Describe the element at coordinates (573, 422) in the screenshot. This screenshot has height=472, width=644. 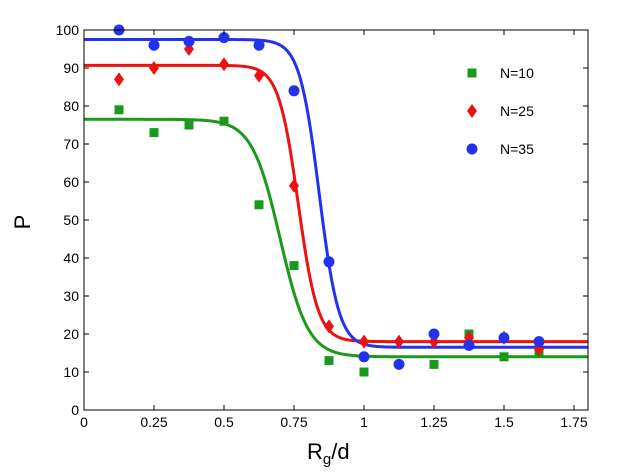
I see `x-tick-label: 1.75` at that location.